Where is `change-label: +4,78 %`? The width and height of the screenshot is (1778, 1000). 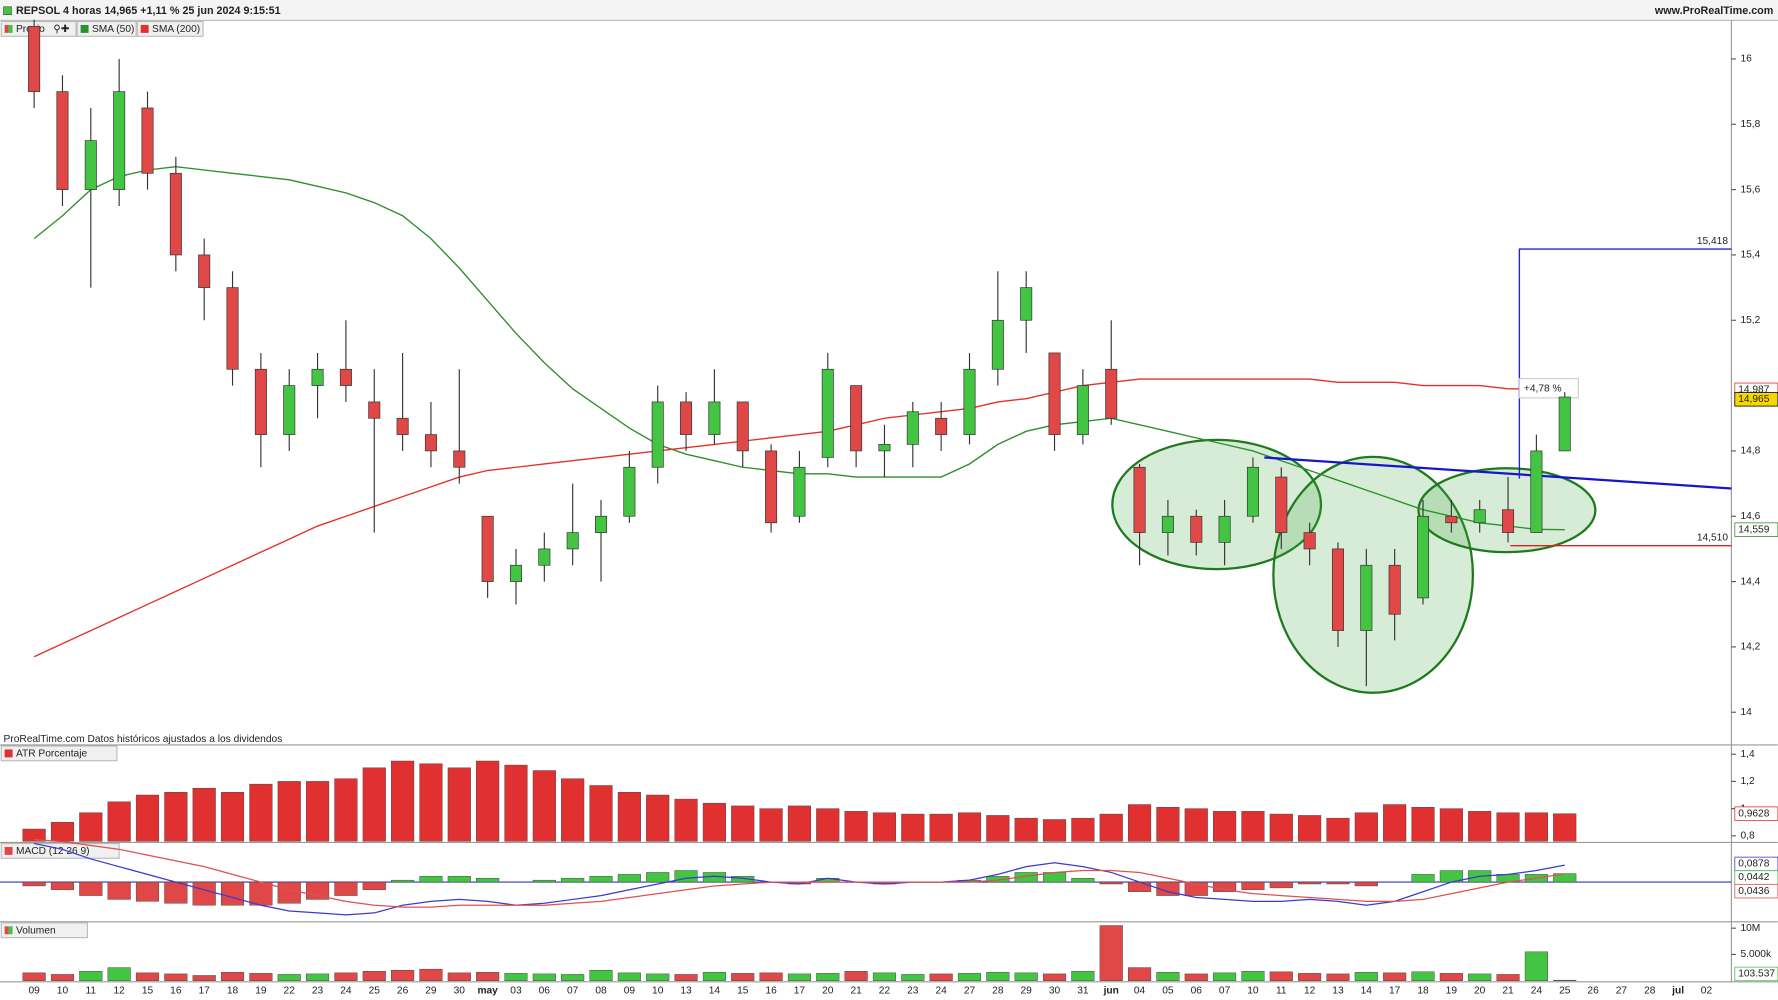 change-label: +4,78 % is located at coordinates (1543, 389).